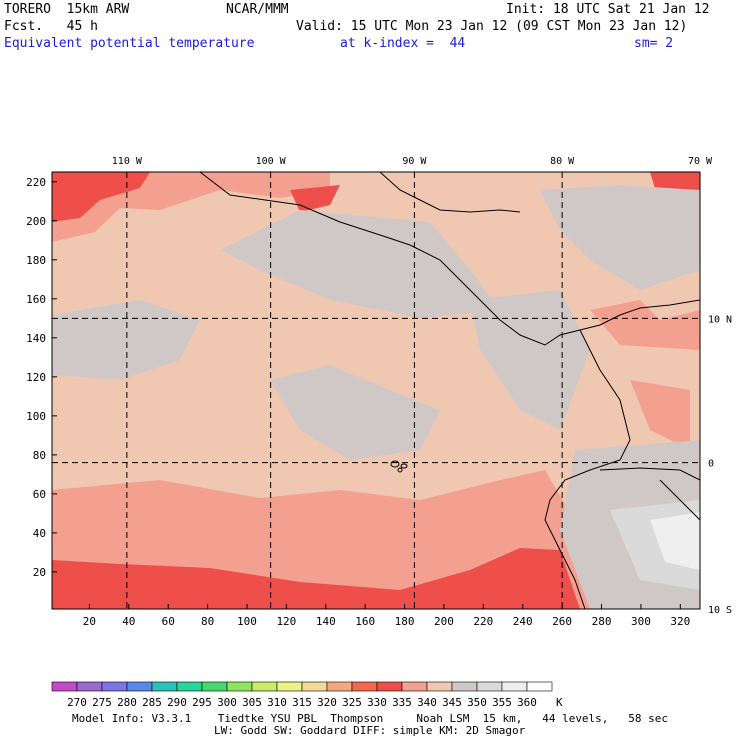 This screenshot has height=740, width=740. What do you see at coordinates (720, 465) in the screenshot?
I see `latitude-labels: 10 N 0 10 S` at bounding box center [720, 465].